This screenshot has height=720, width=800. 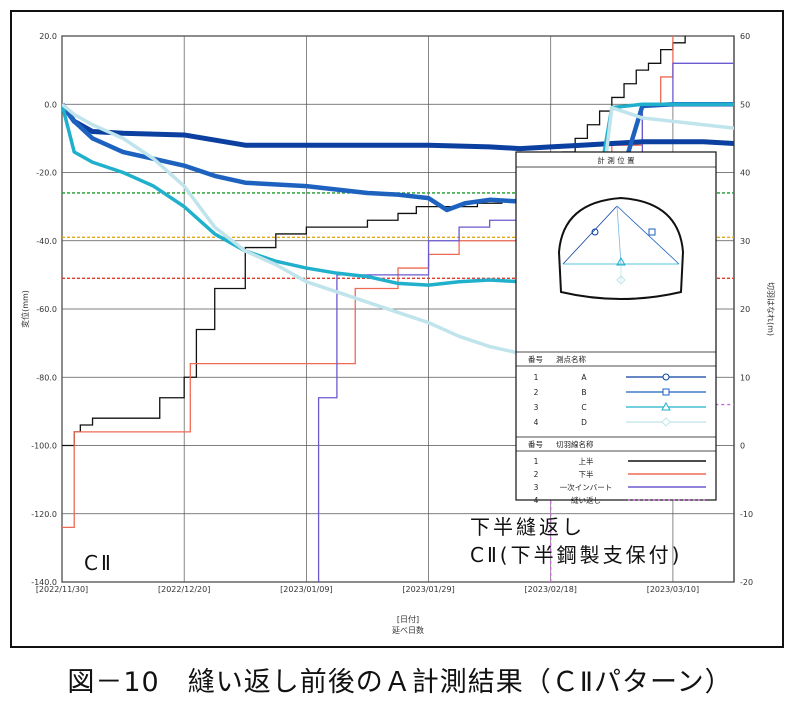 What do you see at coordinates (586, 500) in the screenshot?
I see `legend-face-name: 縫い返し` at bounding box center [586, 500].